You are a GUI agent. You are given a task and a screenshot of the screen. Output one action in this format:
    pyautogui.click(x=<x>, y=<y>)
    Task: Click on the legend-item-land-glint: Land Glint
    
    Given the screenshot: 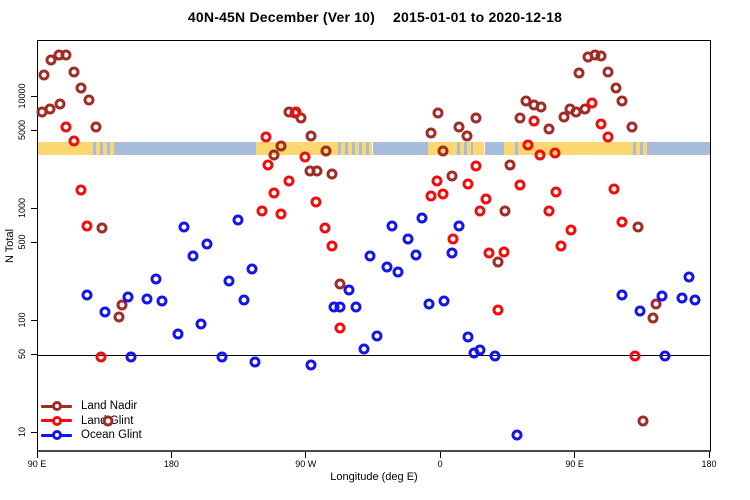 What is the action you would take?
    pyautogui.click(x=91, y=421)
    